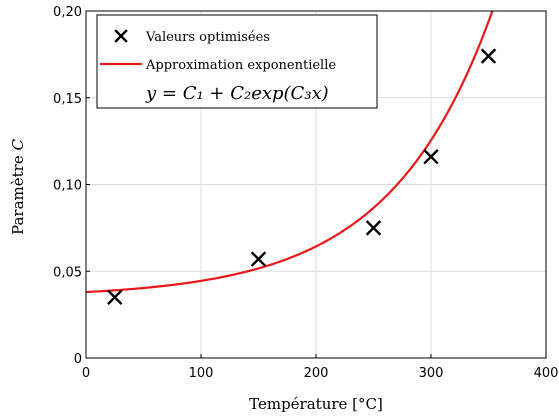  What do you see at coordinates (121, 36) in the screenshot?
I see `legend-marker-x` at bounding box center [121, 36].